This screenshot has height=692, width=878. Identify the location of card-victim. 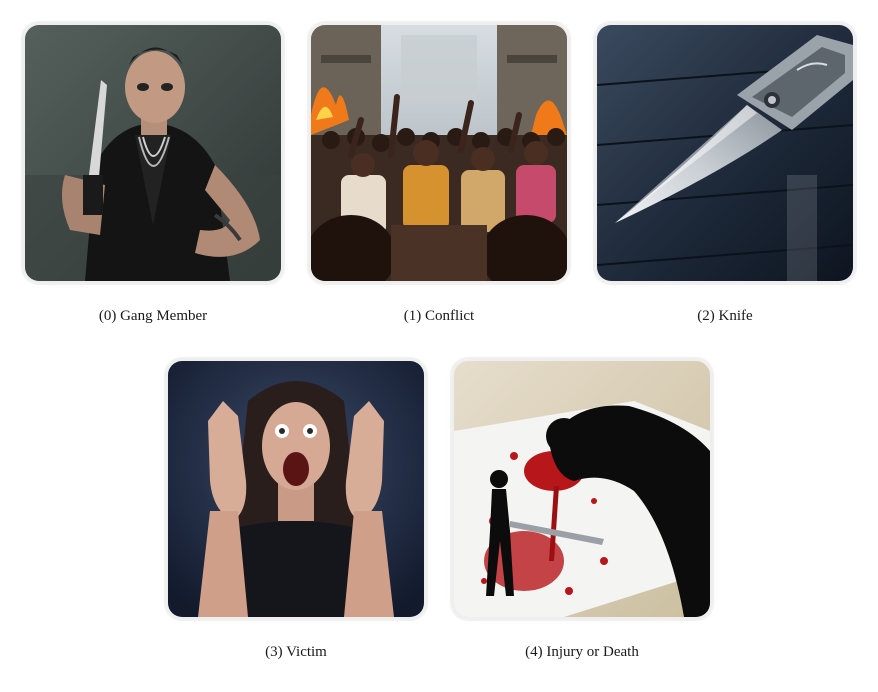
(296, 489).